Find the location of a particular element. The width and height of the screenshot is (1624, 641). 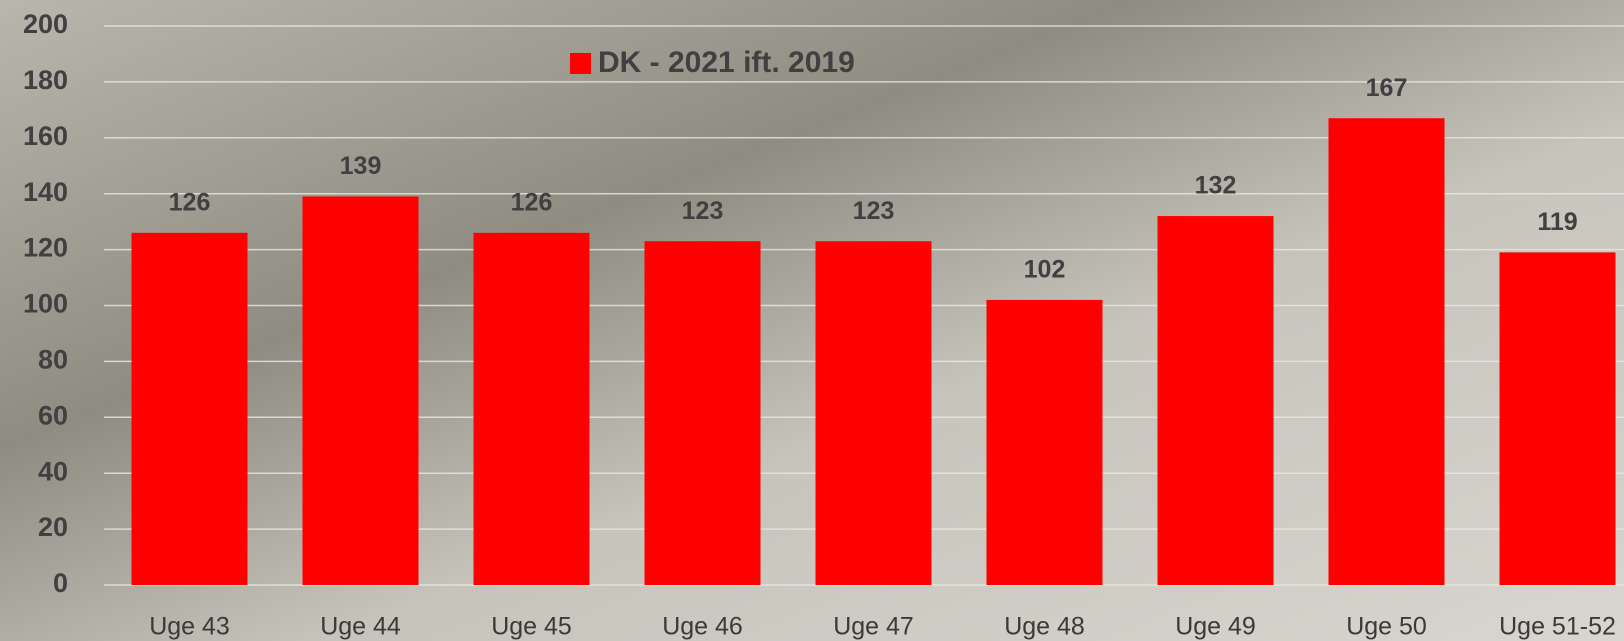

y-tick-label: 60 is located at coordinates (53, 415).